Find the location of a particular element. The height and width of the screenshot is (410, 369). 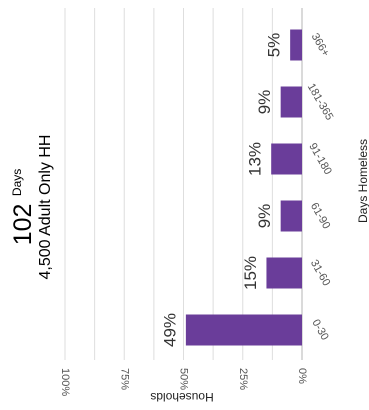

value-tick-label: 100% is located at coordinates (65, 382).